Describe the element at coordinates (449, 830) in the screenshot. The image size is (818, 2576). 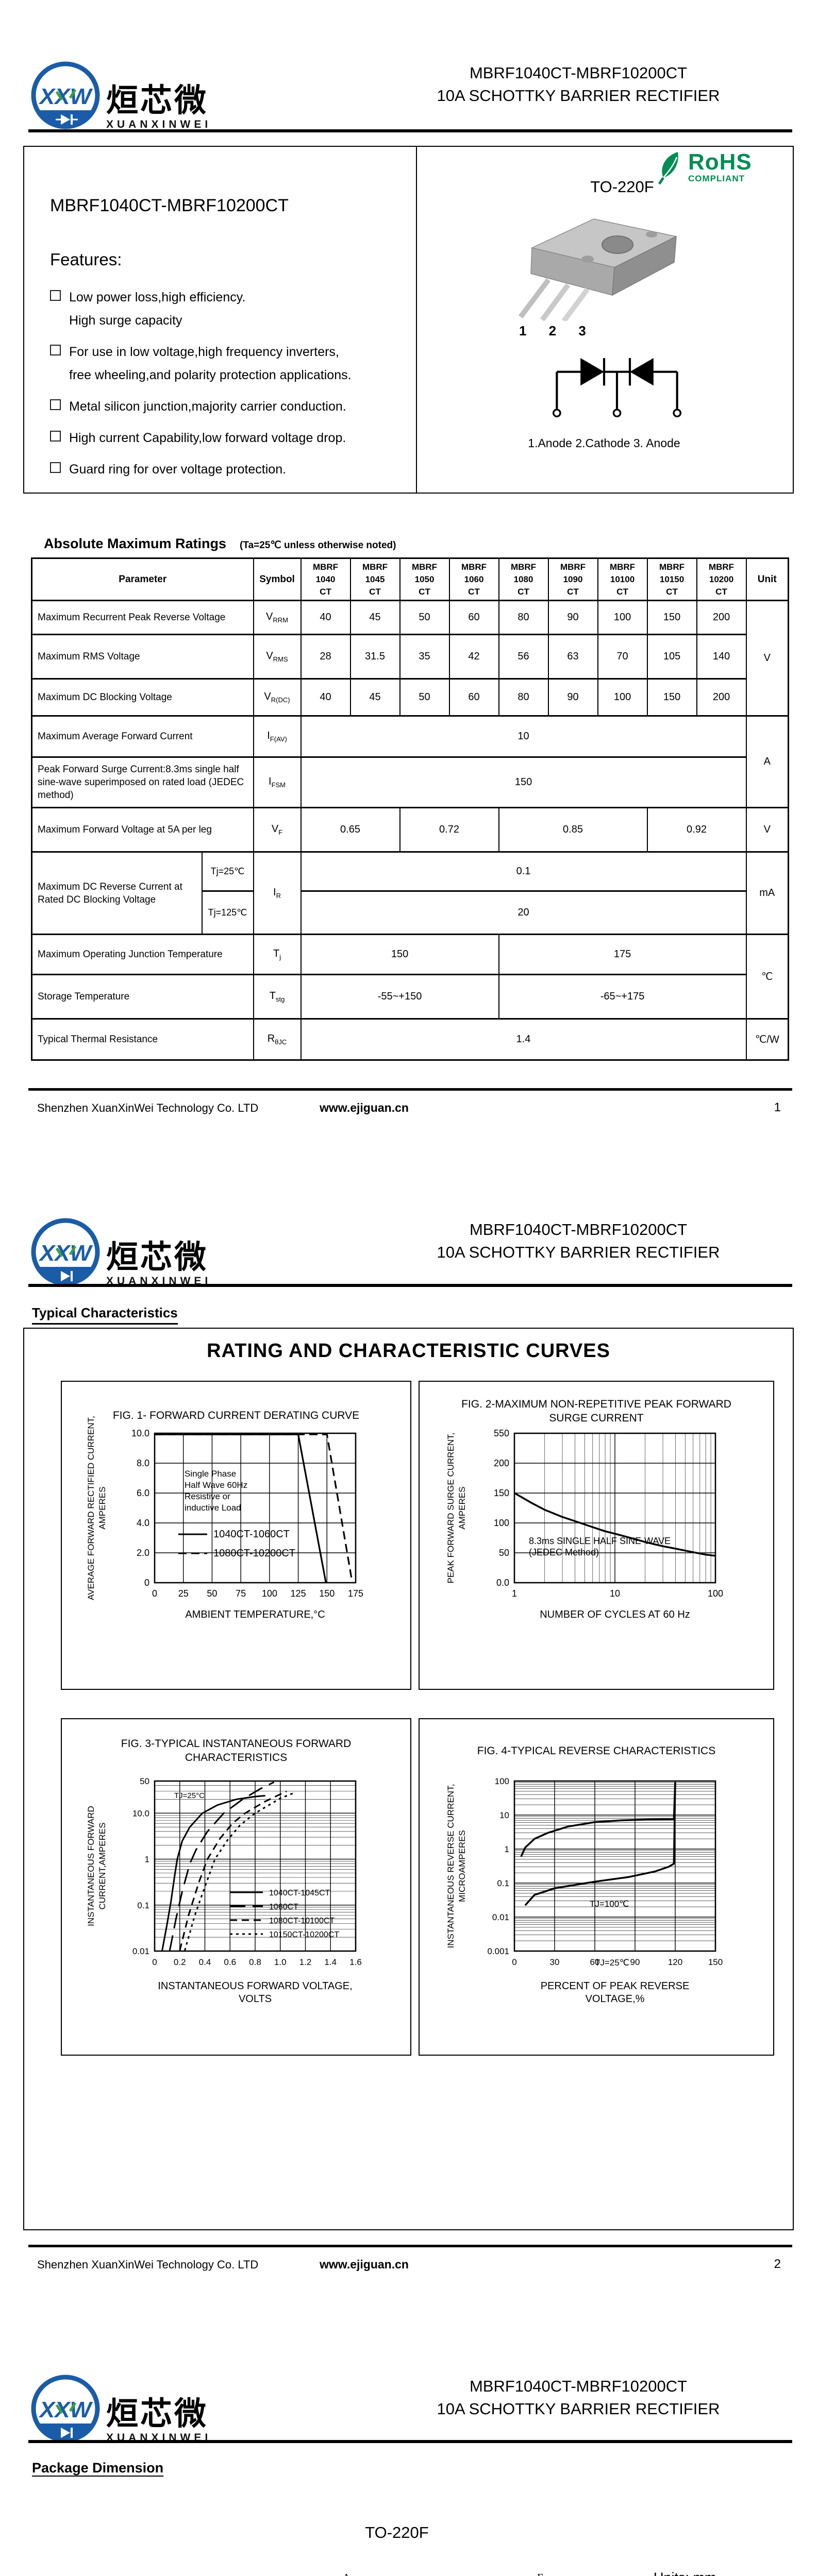
I see `table-cell: 0.72` at that location.